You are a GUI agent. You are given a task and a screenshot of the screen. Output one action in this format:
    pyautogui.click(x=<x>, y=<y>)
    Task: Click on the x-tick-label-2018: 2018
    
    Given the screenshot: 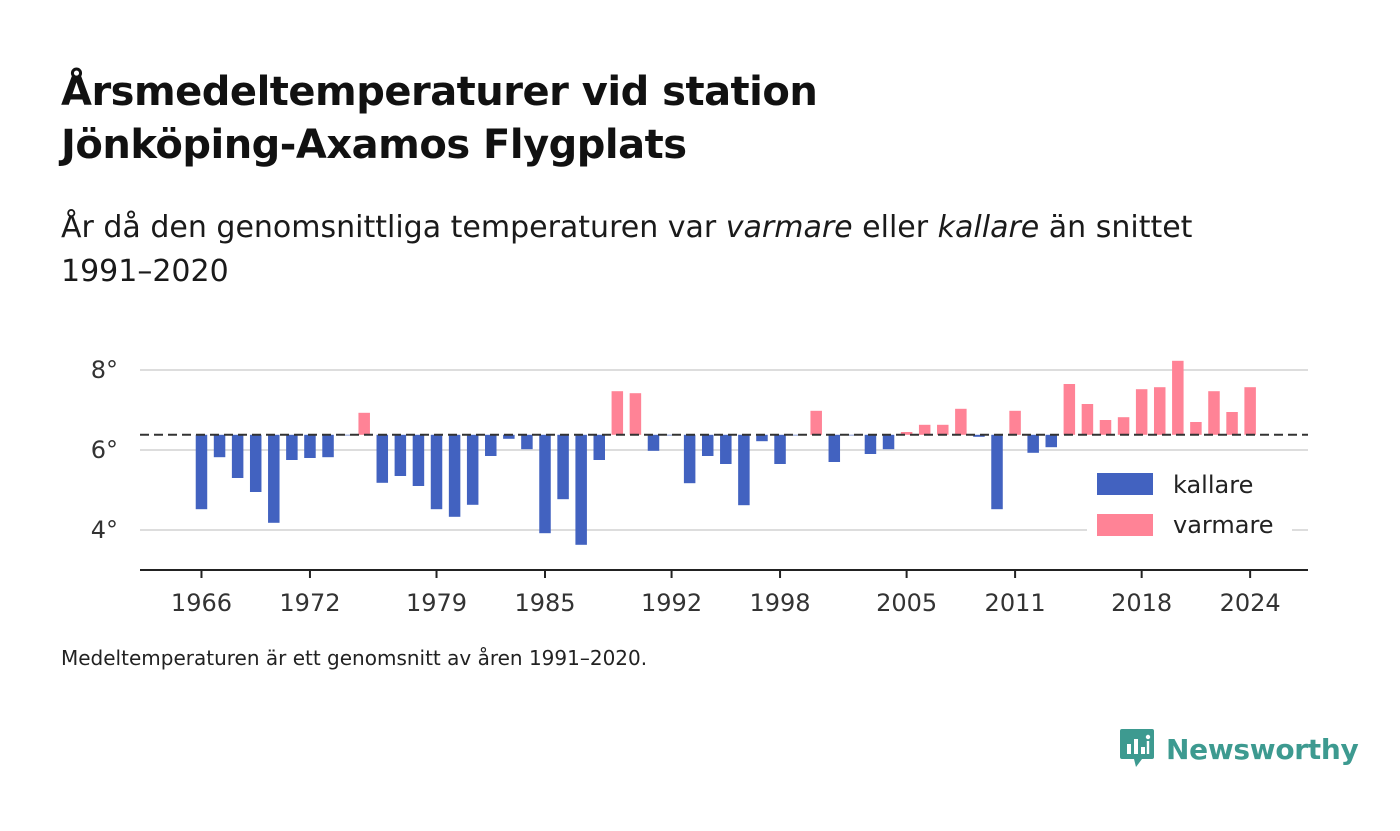 What is the action you would take?
    pyautogui.click(x=1141, y=603)
    